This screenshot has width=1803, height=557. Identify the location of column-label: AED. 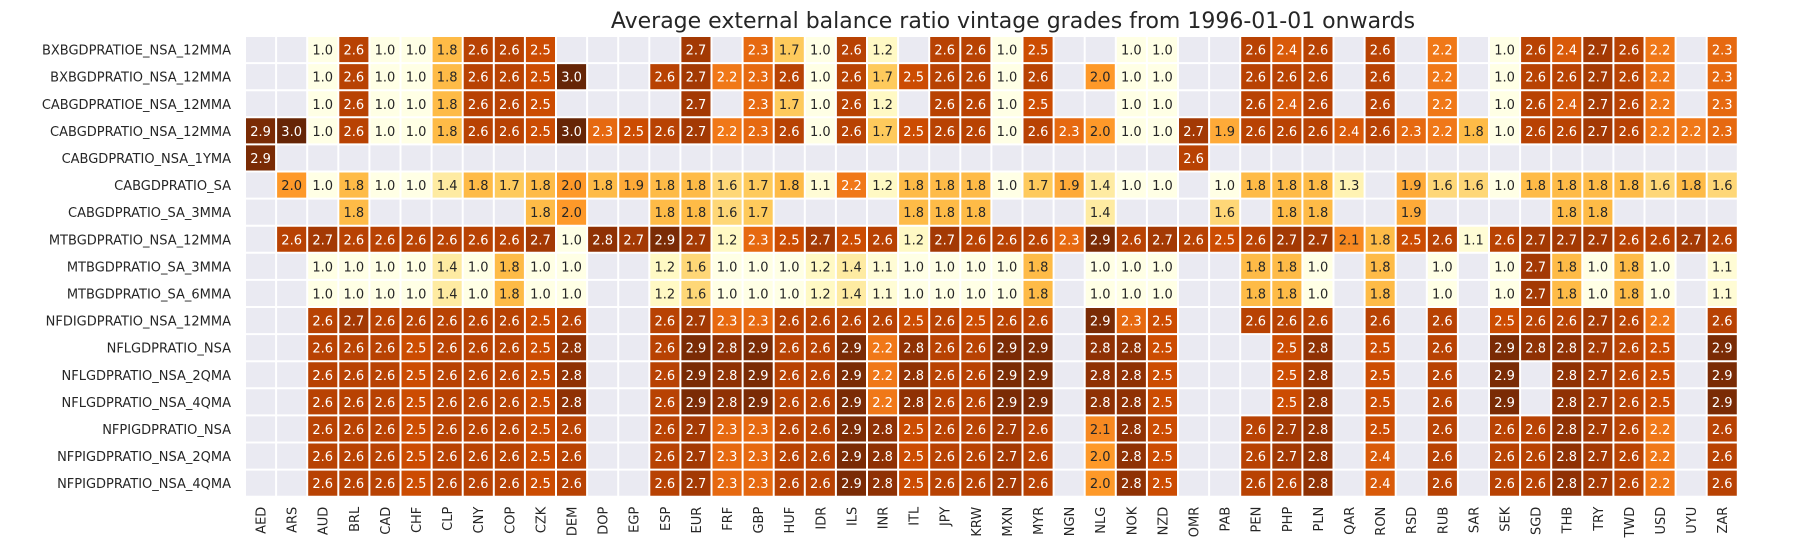
(262, 520).